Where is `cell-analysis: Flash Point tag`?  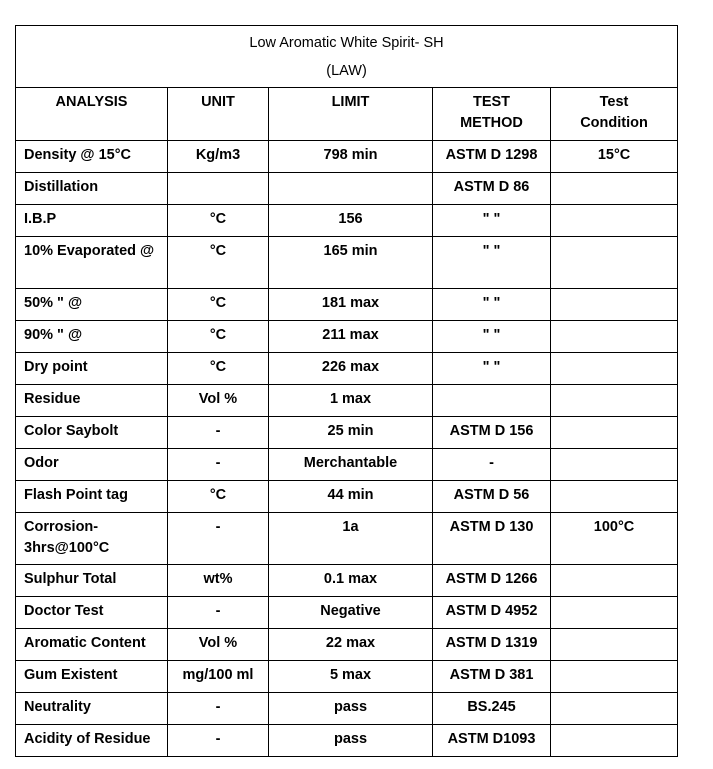
cell-analysis: Flash Point tag is located at coordinates (91, 496).